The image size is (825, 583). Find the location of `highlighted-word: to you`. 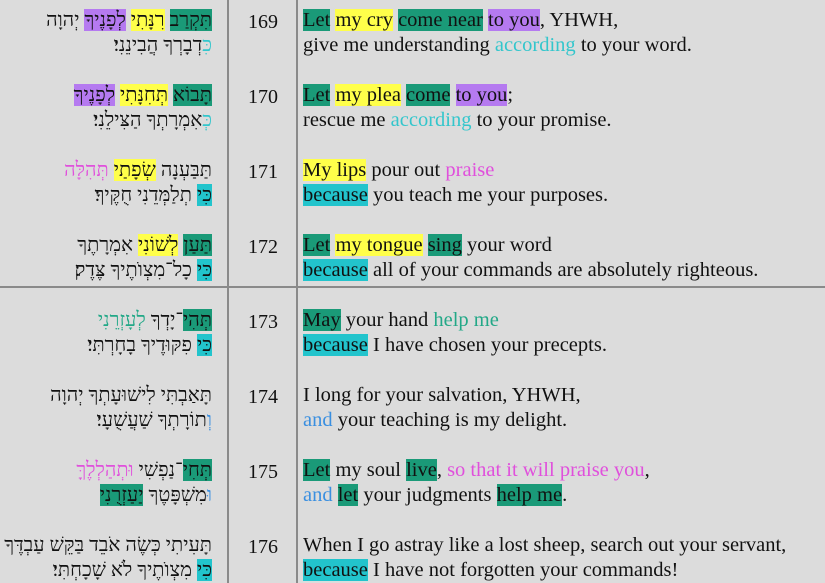

highlighted-word: to you is located at coordinates (514, 20).